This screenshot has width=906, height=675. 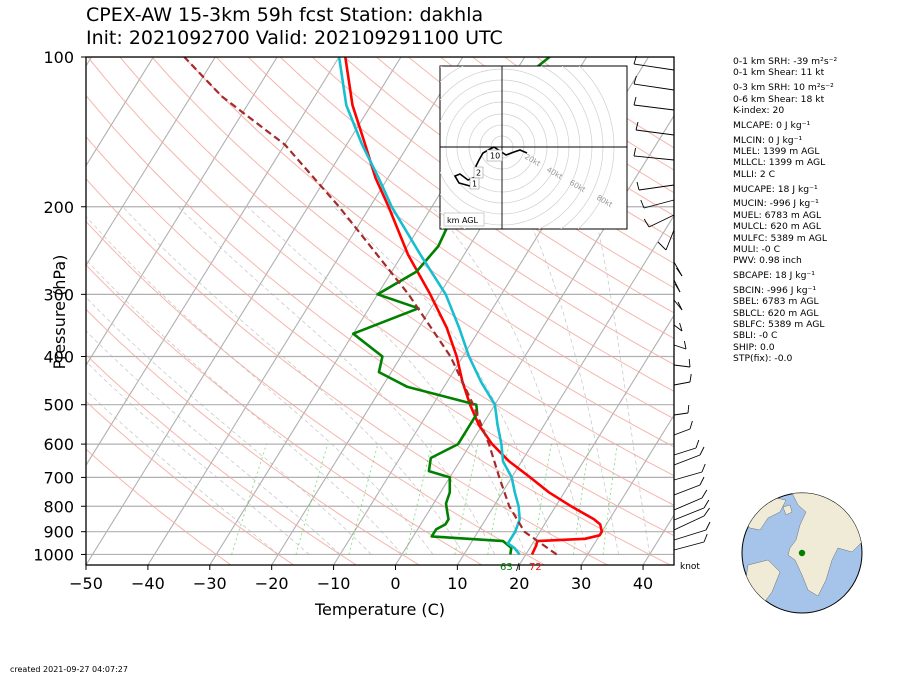 What do you see at coordinates (643, 583) in the screenshot?
I see `x-tick-label: 40` at bounding box center [643, 583].